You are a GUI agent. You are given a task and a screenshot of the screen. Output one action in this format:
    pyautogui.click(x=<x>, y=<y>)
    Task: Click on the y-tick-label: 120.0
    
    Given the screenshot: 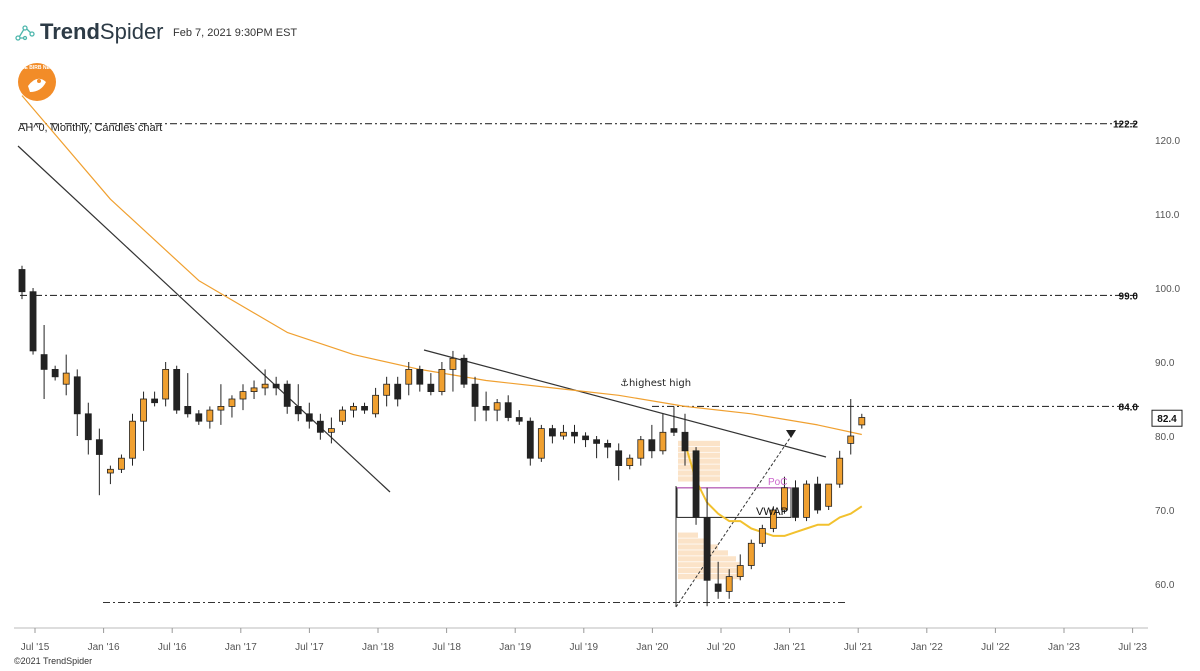 What is the action you would take?
    pyautogui.click(x=1167, y=141)
    